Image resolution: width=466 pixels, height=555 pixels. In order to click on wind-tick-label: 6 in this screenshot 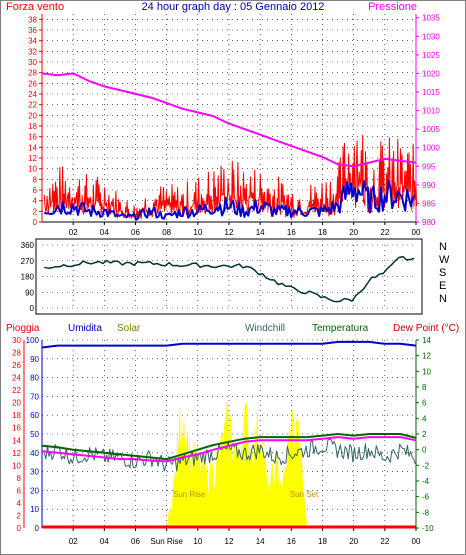, I will do `click(35, 190)`.